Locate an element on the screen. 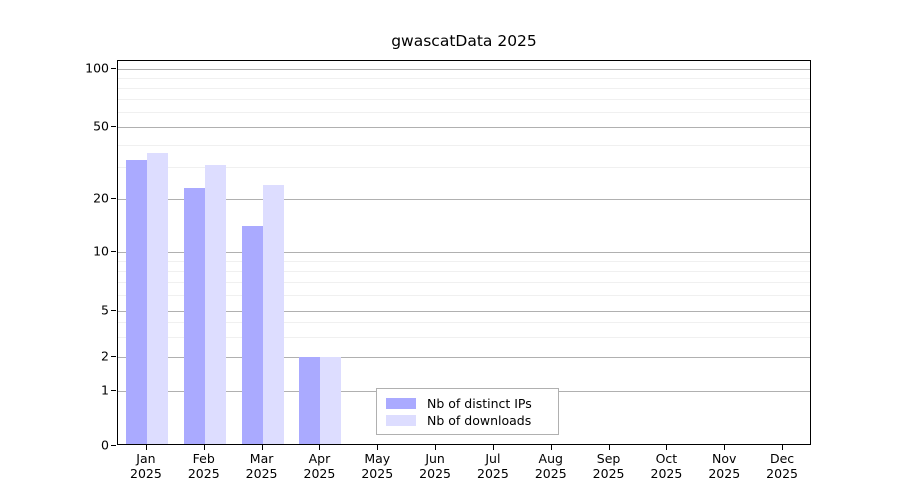 The width and height of the screenshot is (900, 500). x-axis-tick-label: Aug 2025 is located at coordinates (550, 466).